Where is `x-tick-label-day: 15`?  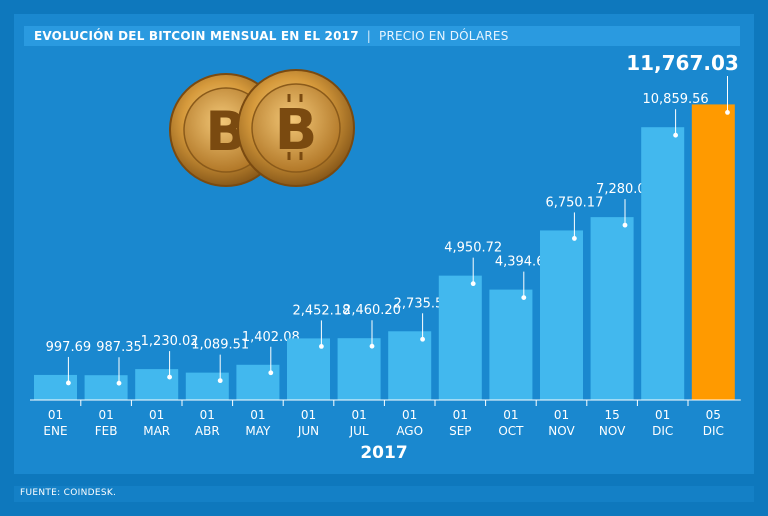
x-tick-label-day: 15 is located at coordinates (611, 415).